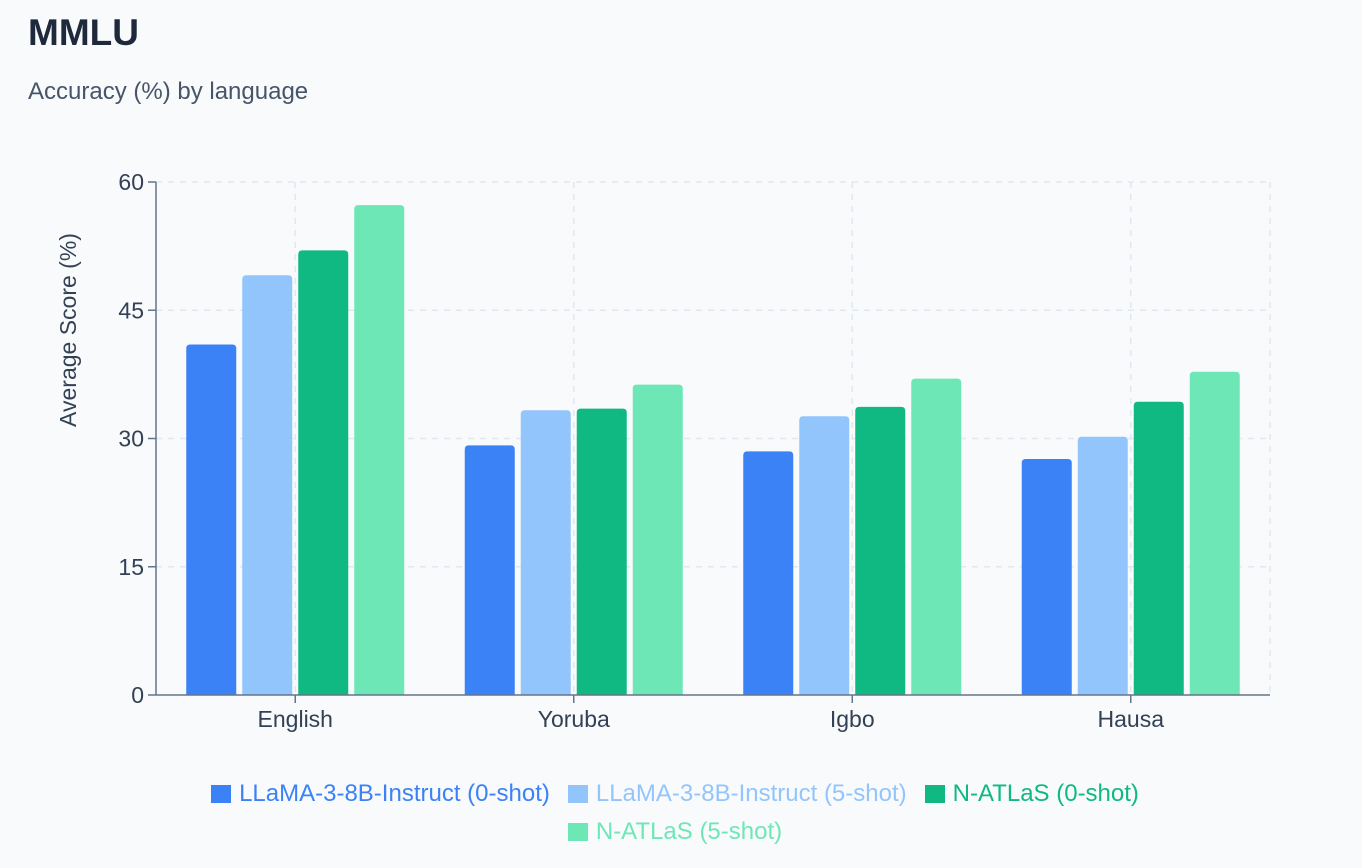 This screenshot has width=1362, height=868. What do you see at coordinates (137, 695) in the screenshot?
I see `y-tick-label: 0` at bounding box center [137, 695].